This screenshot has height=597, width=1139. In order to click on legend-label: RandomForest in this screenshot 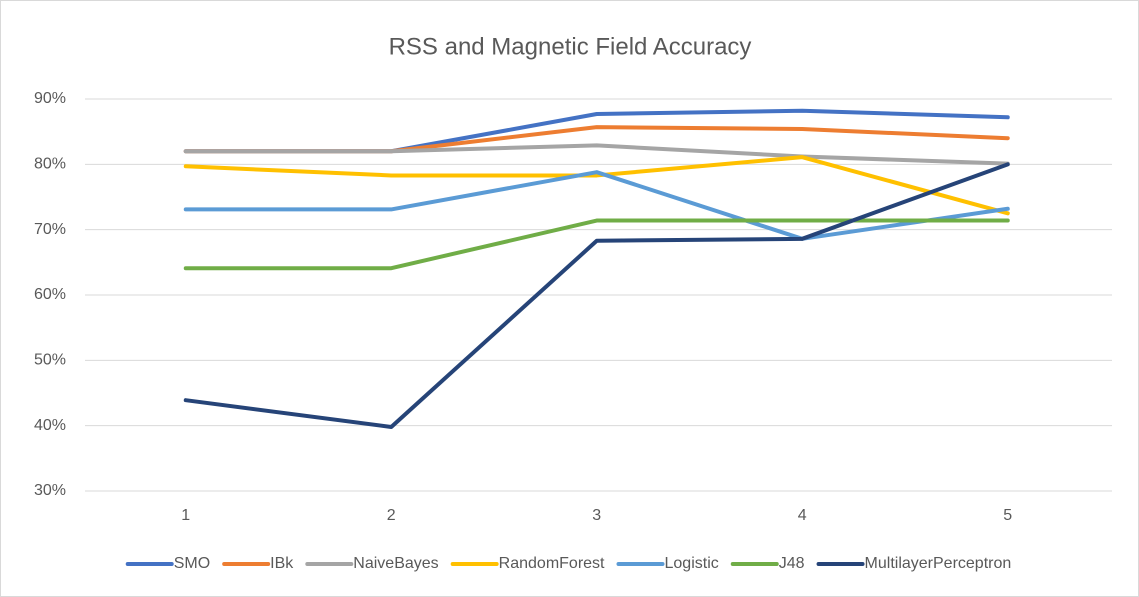, I will do `click(552, 563)`.